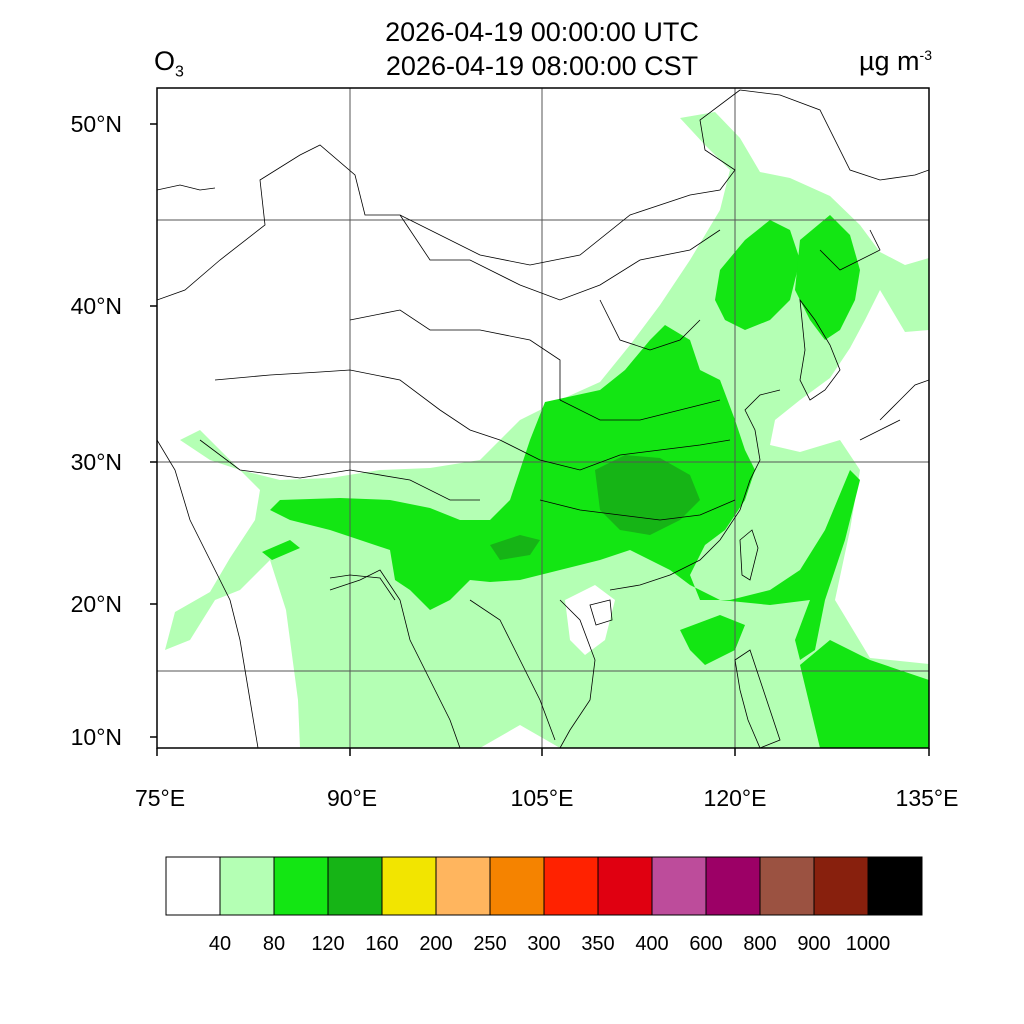 The height and width of the screenshot is (1024, 1024). What do you see at coordinates (889, 61) in the screenshot?
I see `units-base: µg m` at bounding box center [889, 61].